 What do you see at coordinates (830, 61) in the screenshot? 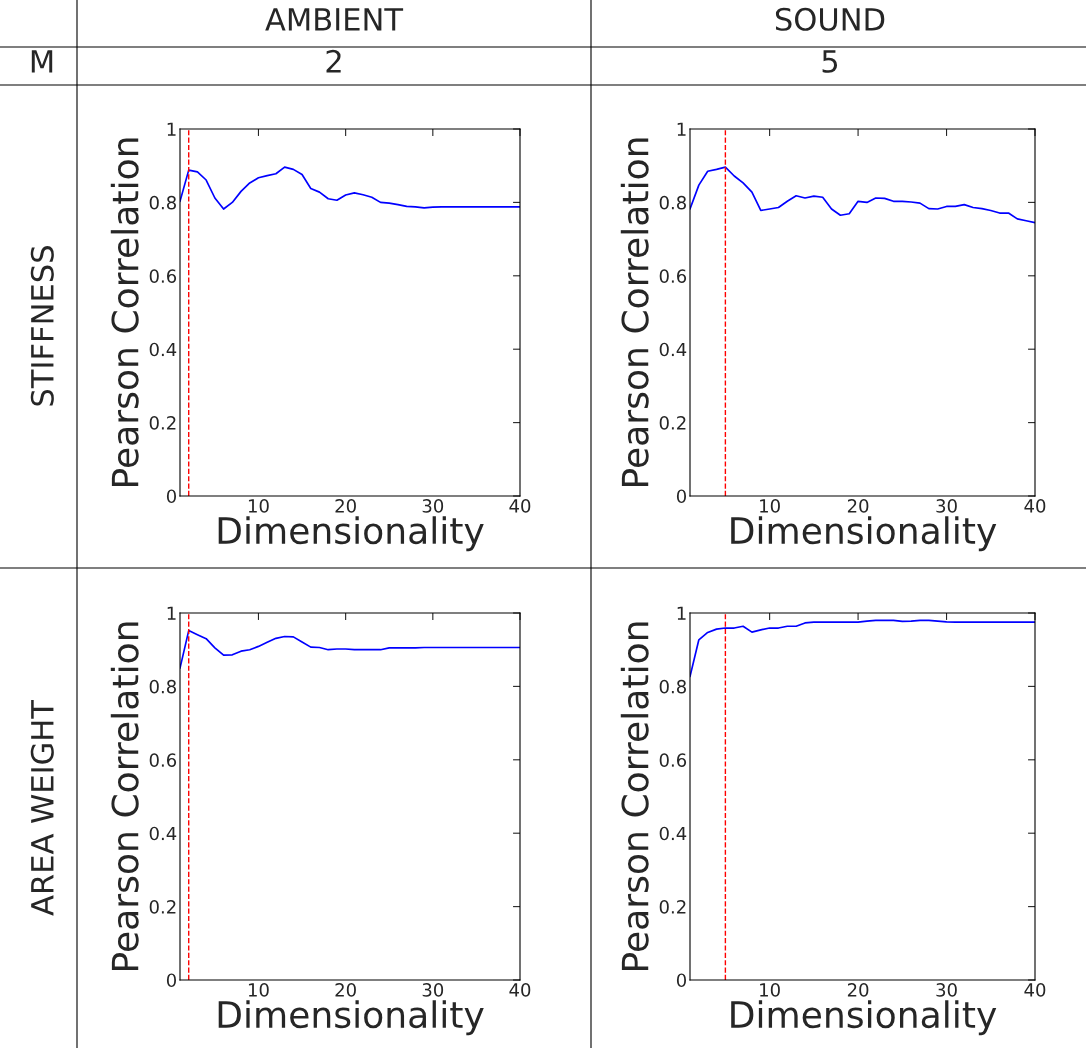
I see `text: 5` at bounding box center [830, 61].